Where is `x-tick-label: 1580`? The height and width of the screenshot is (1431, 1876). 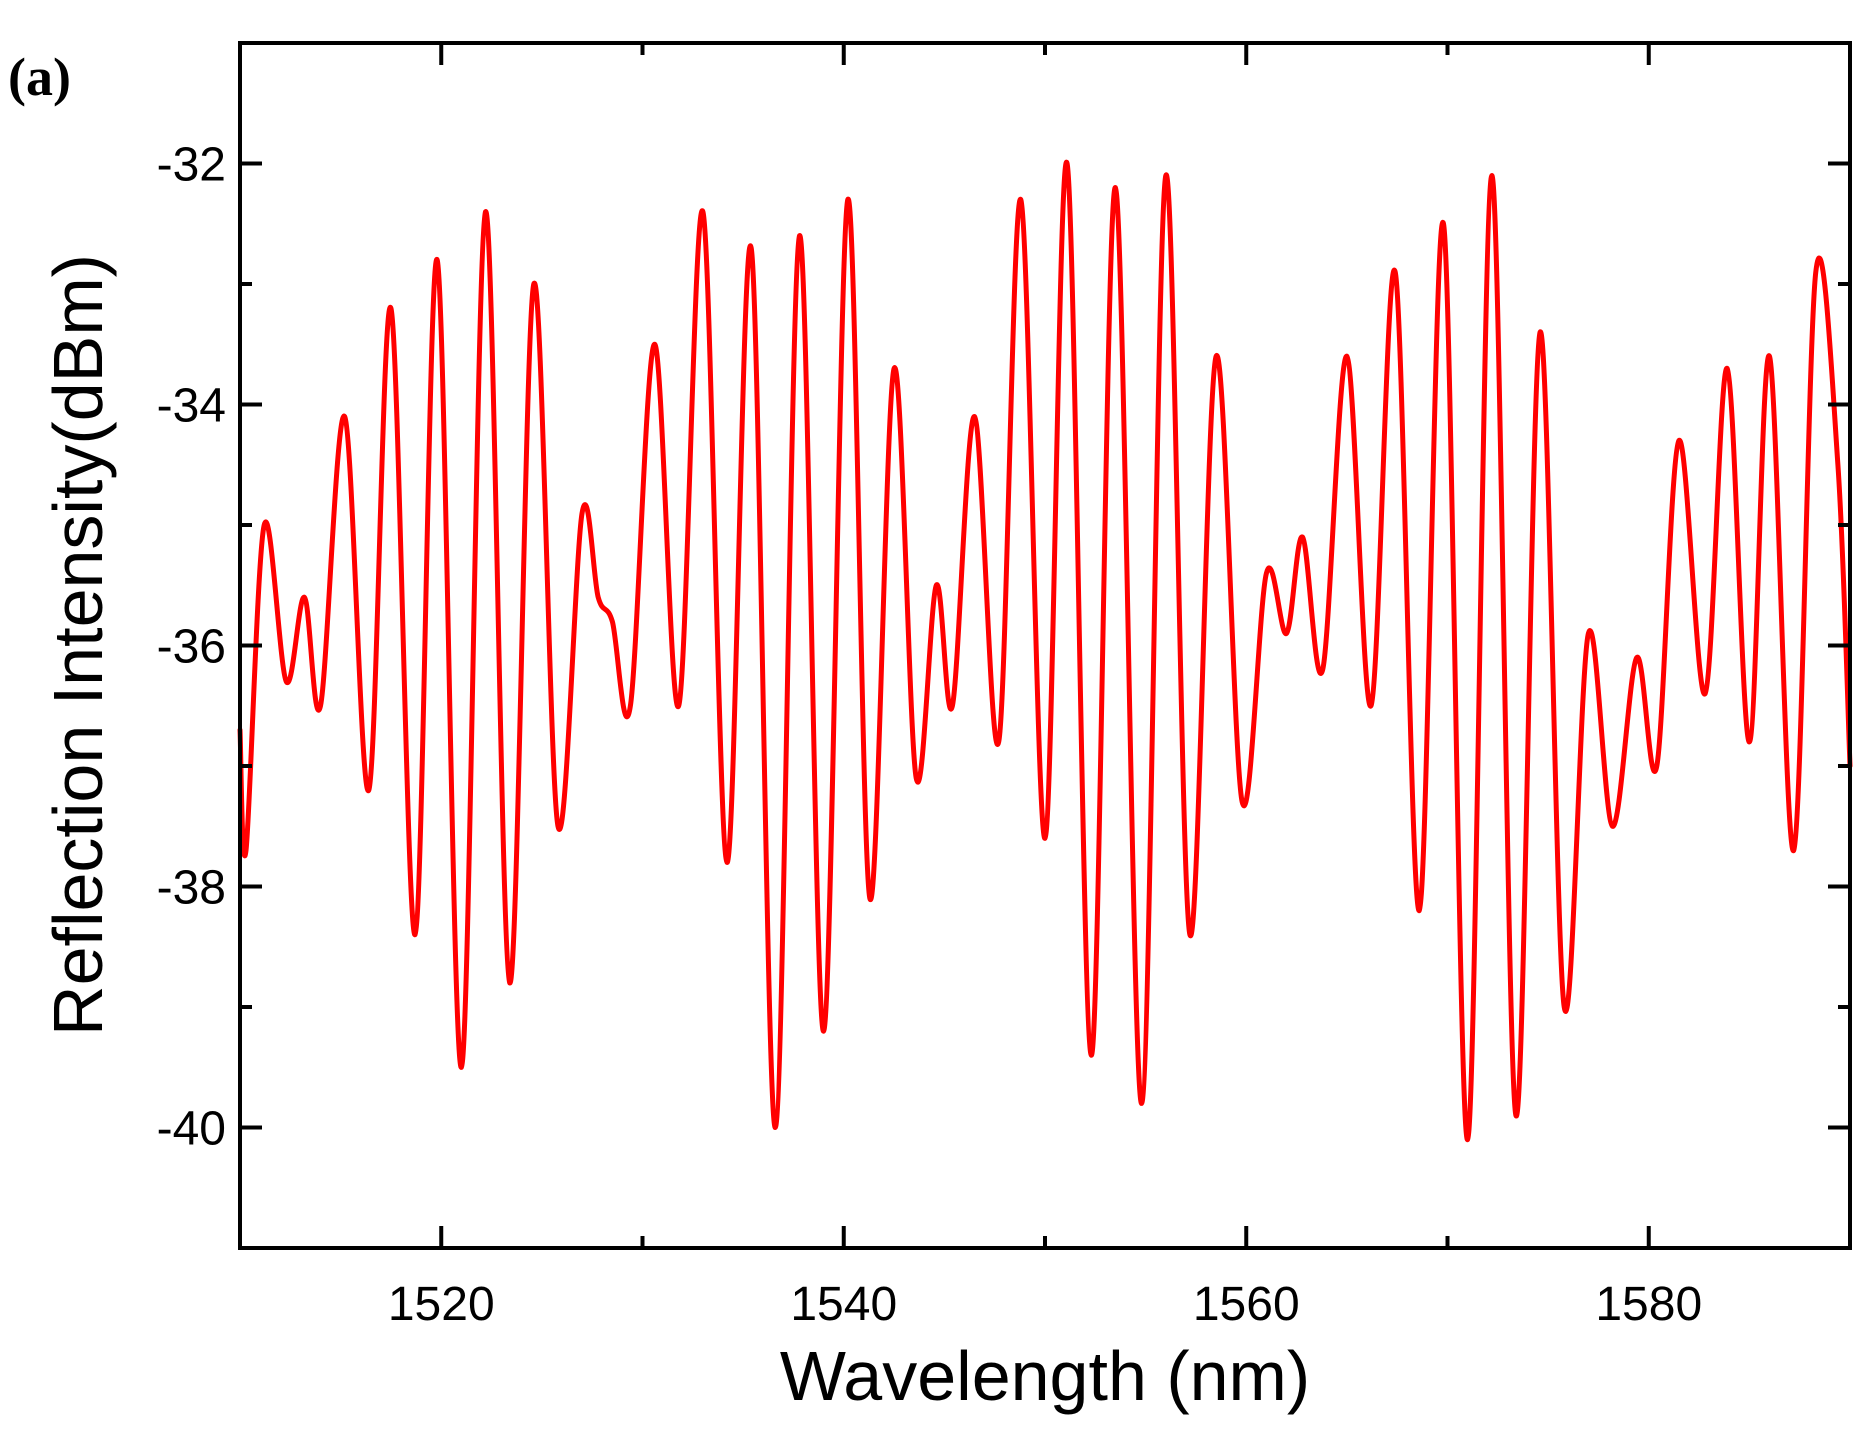 x-tick-label: 1580 is located at coordinates (1648, 1304).